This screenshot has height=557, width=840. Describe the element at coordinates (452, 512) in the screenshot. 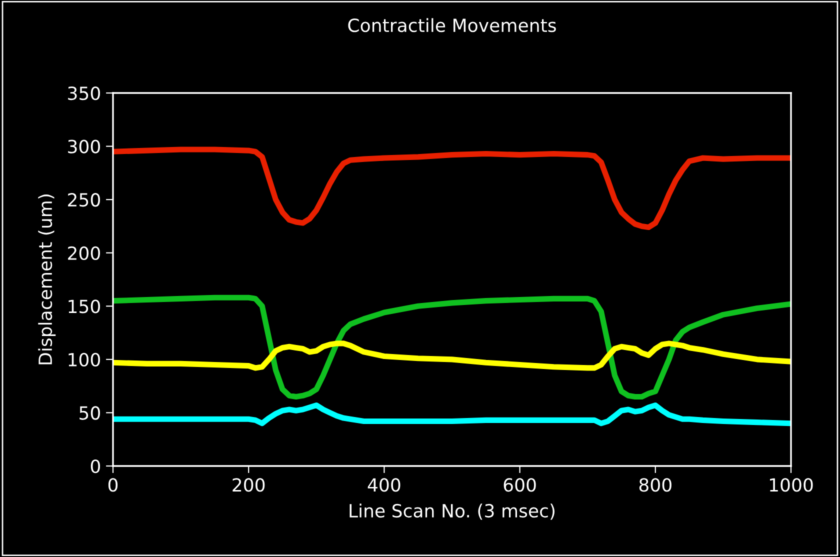

I see `x-axis-title: Line Scan No. (3 msec)` at that location.